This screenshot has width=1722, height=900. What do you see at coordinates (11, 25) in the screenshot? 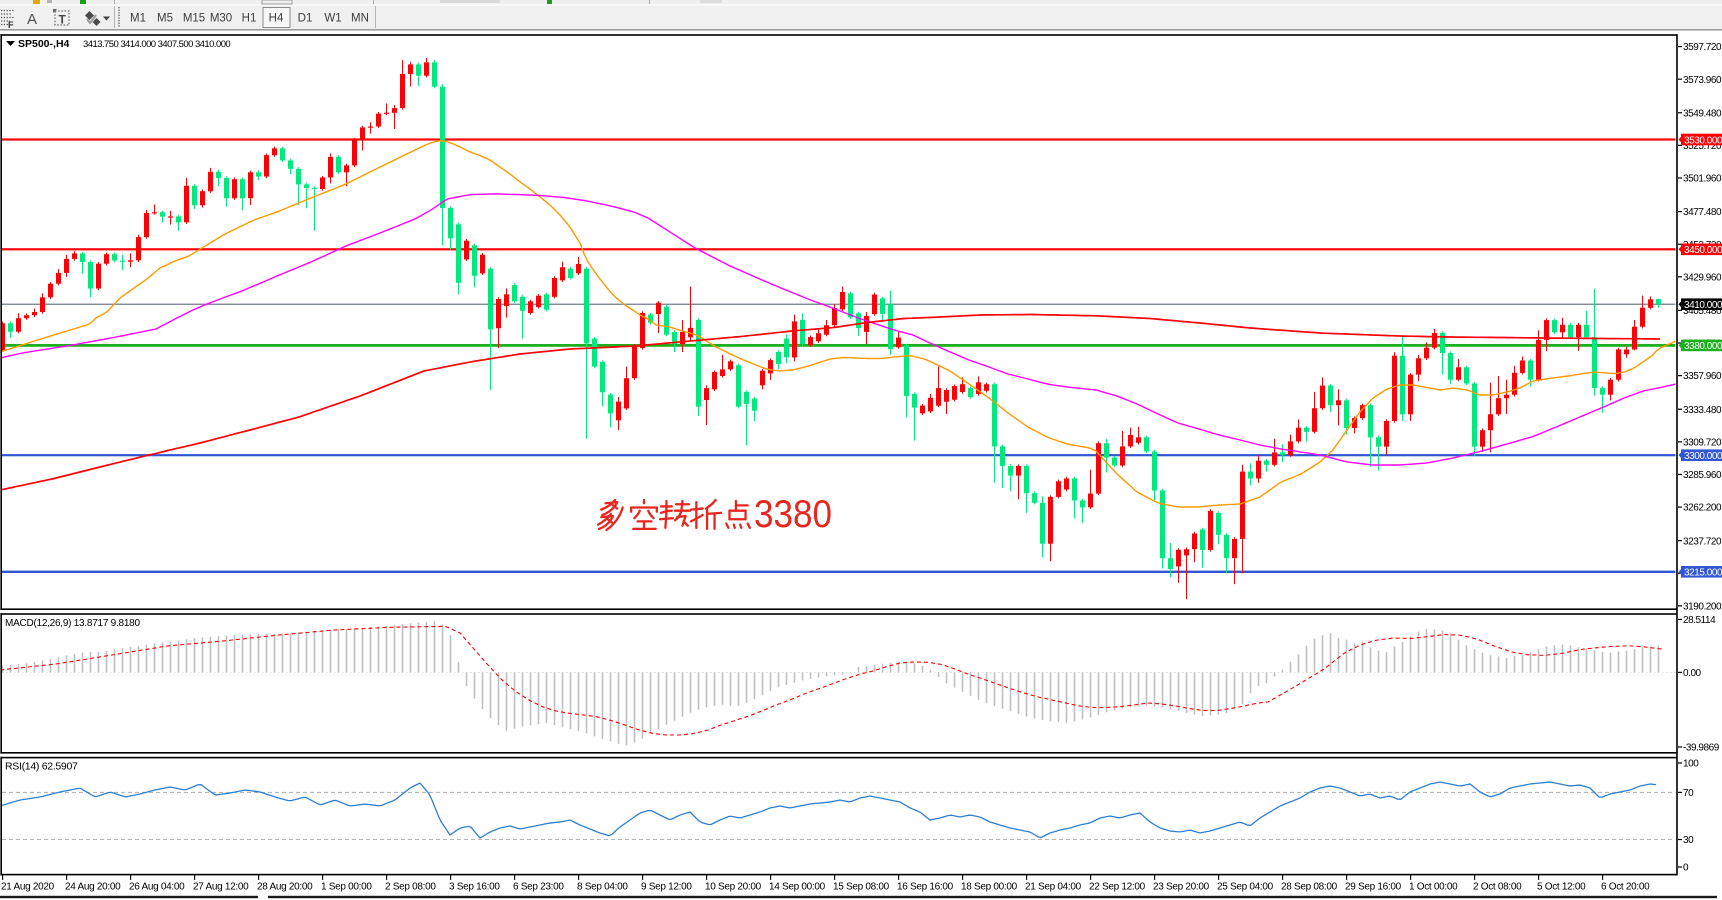
I see `svg-text: F` at bounding box center [11, 25].